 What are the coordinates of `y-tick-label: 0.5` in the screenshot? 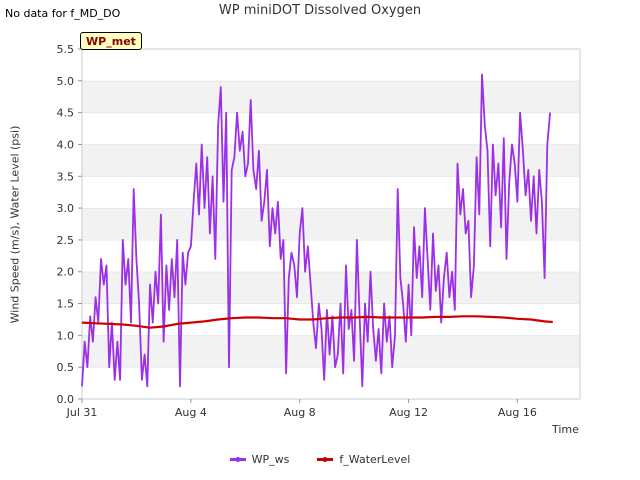 It's located at (66, 367).